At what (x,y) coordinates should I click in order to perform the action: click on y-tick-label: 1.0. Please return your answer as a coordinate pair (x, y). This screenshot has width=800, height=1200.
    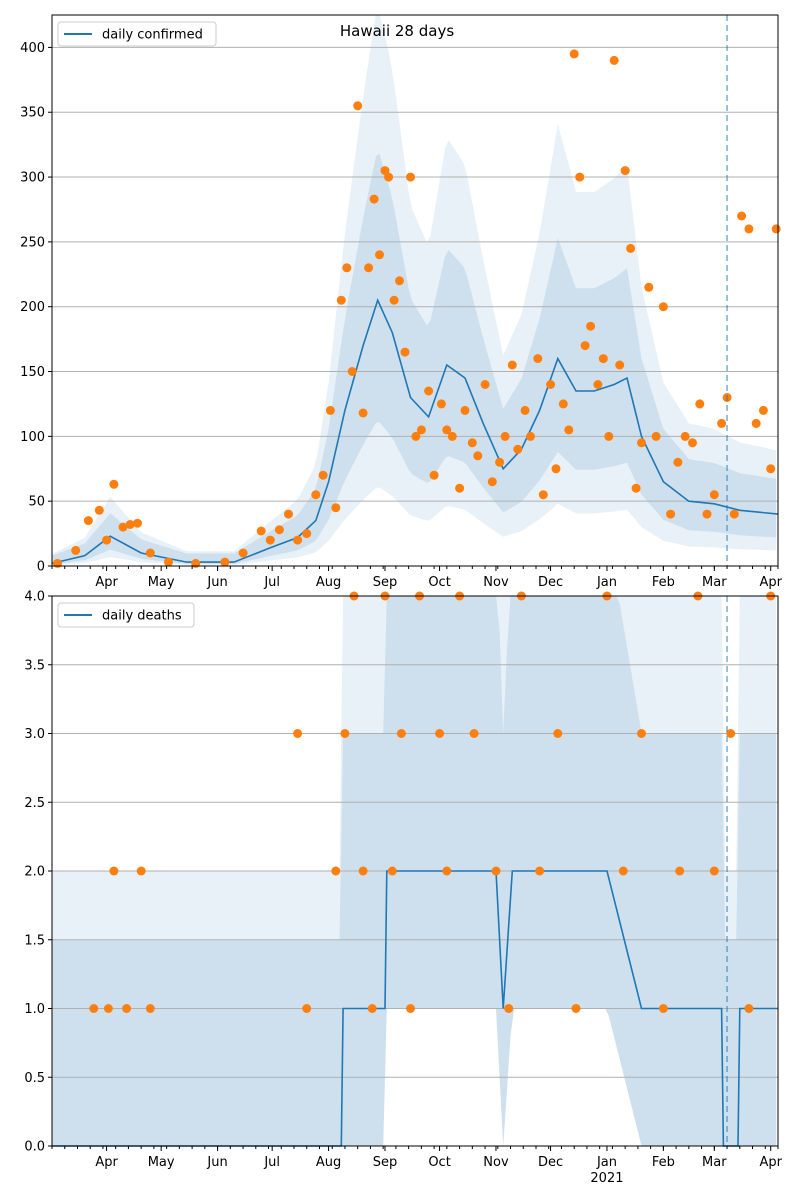
    Looking at the image, I should click on (34, 1009).